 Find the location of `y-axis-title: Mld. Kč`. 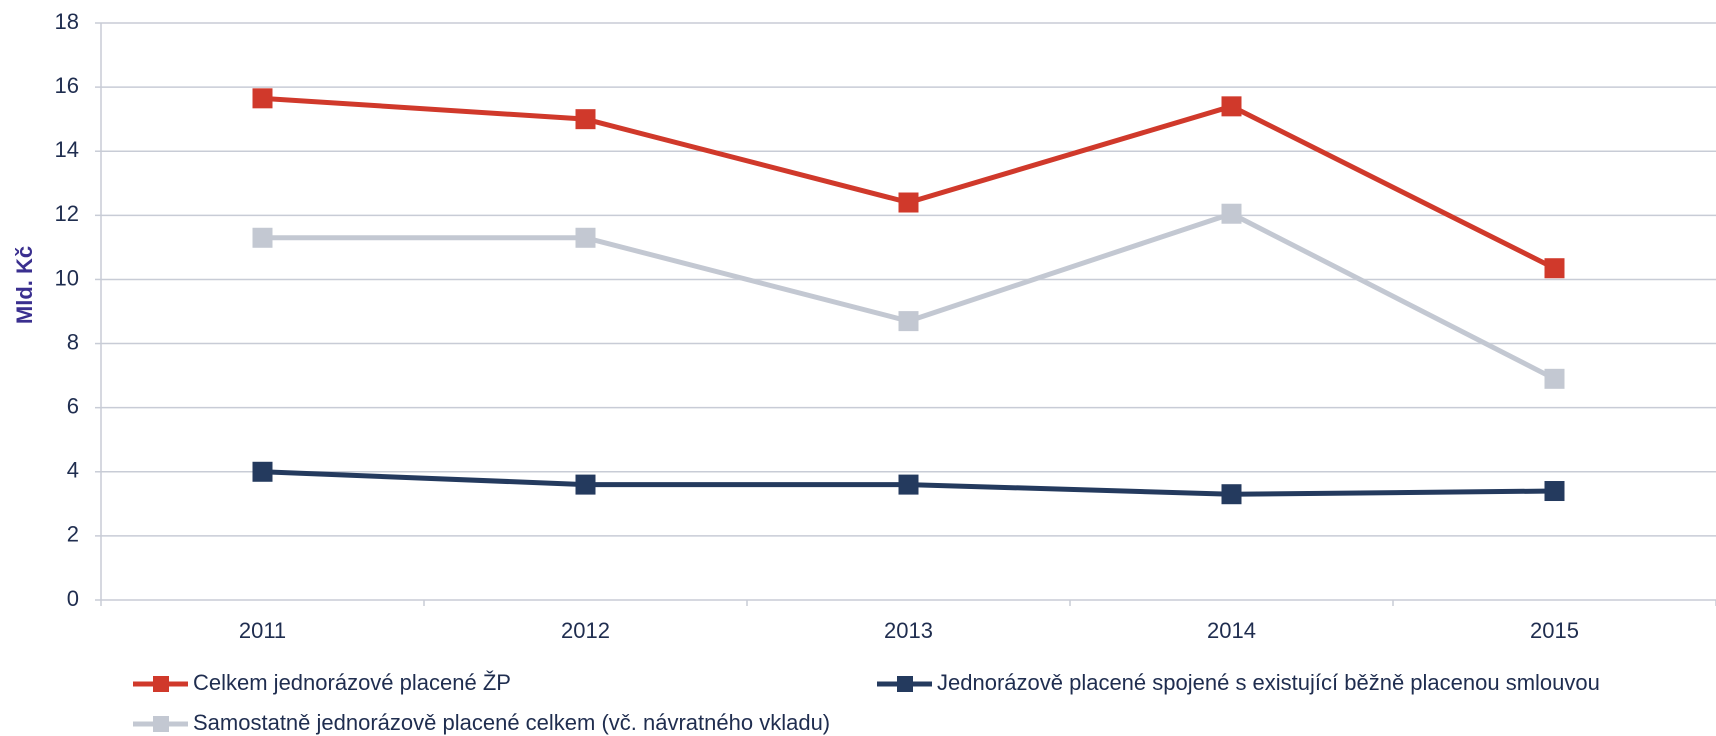

y-axis-title: Mld. Kč is located at coordinates (24, 285).